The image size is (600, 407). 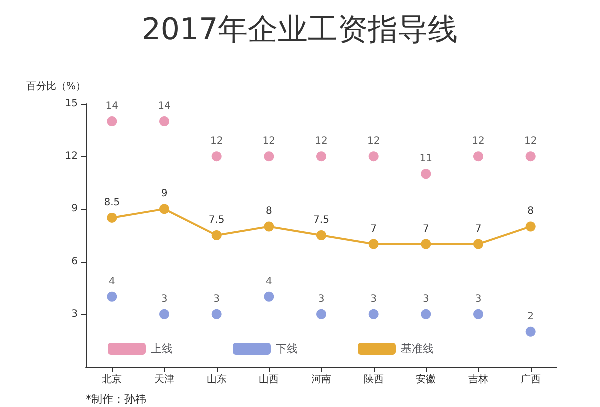 What do you see at coordinates (216, 380) in the screenshot?
I see `x-tick-label: 山东` at bounding box center [216, 380].